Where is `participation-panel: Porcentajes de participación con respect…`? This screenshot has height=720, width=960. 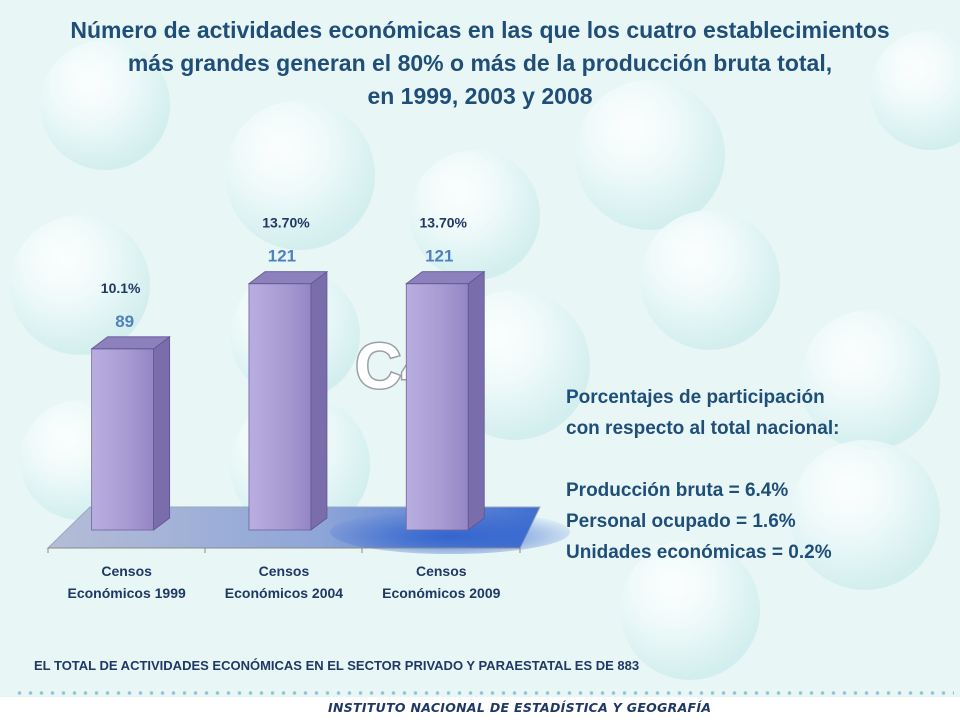
participation-panel: Porcentajes de participación con respect… is located at coordinates (756, 475).